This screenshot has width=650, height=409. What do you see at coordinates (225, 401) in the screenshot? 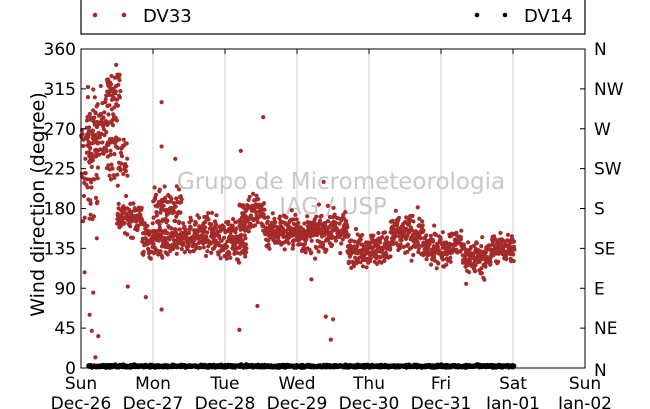
I see `x-tick-label-date: Dec-28` at bounding box center [225, 401].